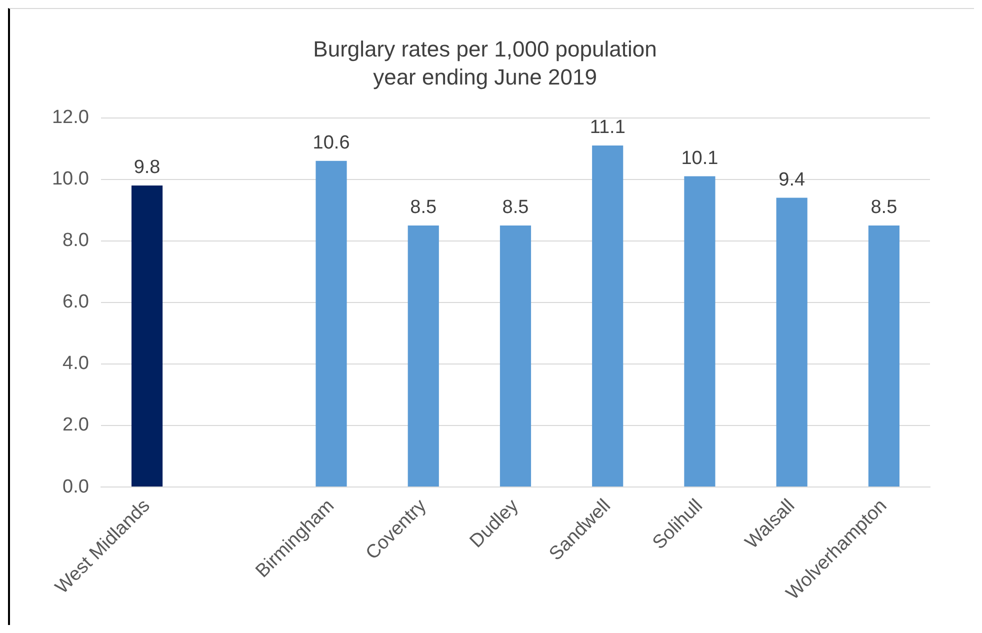 The image size is (982, 633). I want to click on data-label: 9.8, so click(147, 167).